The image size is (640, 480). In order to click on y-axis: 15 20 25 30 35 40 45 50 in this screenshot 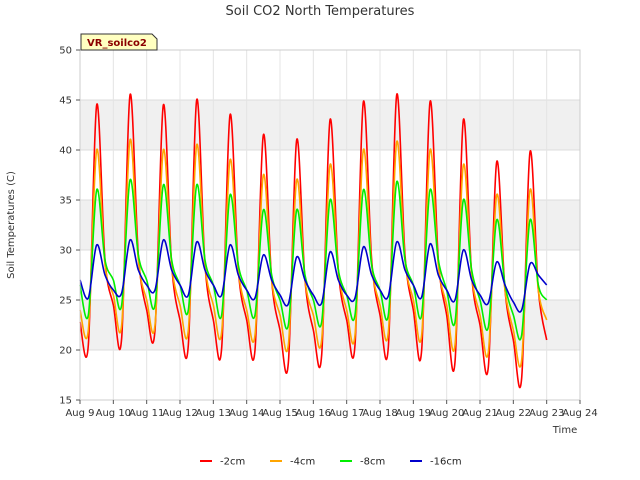, I will do `click(69, 226)`.